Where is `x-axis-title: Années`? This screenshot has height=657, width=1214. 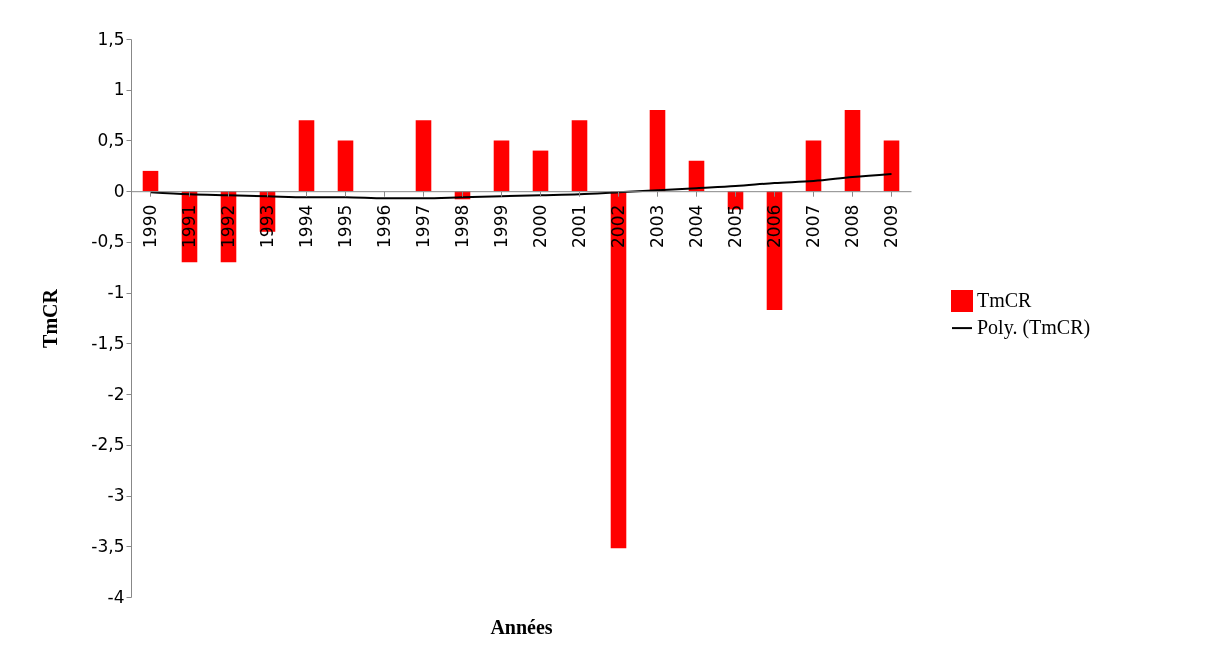 x-axis-title: Années is located at coordinates (521, 626).